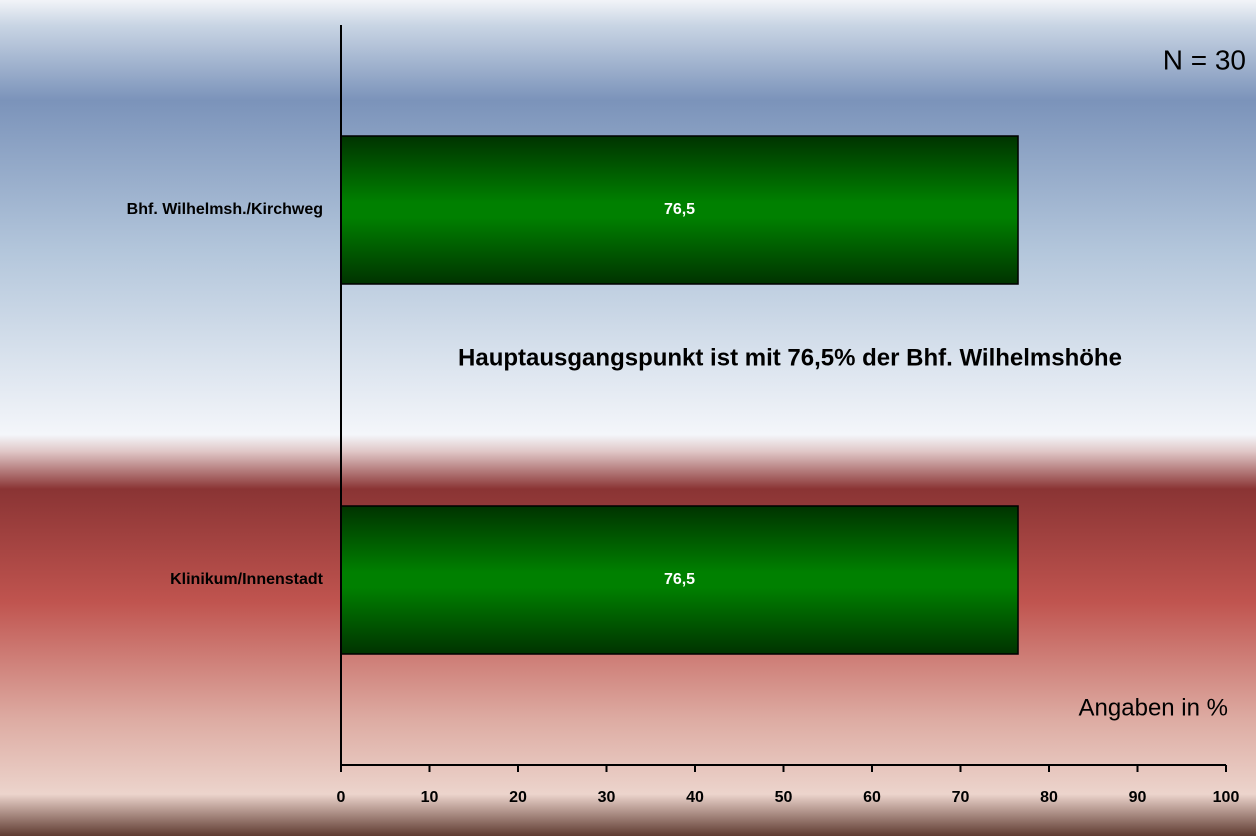 The height and width of the screenshot is (836, 1256). Describe the element at coordinates (607, 797) in the screenshot. I see `x-tick-label: 30` at that location.